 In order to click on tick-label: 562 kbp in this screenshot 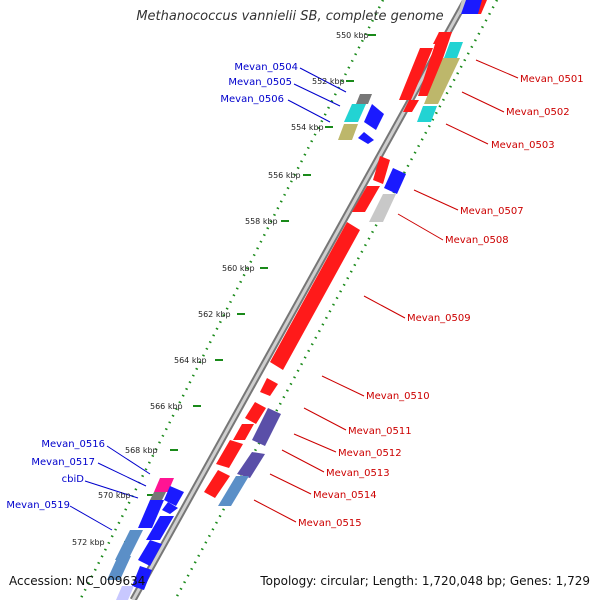, I will do `click(214, 314)`.